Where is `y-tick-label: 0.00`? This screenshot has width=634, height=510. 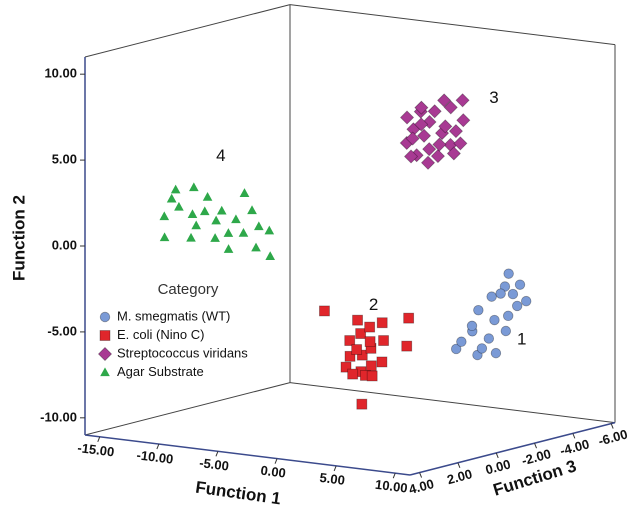 y-tick-label: 0.00 is located at coordinates (64, 244).